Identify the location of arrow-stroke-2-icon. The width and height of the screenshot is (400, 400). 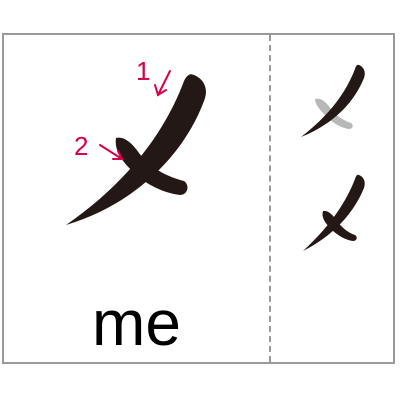
(111, 152).